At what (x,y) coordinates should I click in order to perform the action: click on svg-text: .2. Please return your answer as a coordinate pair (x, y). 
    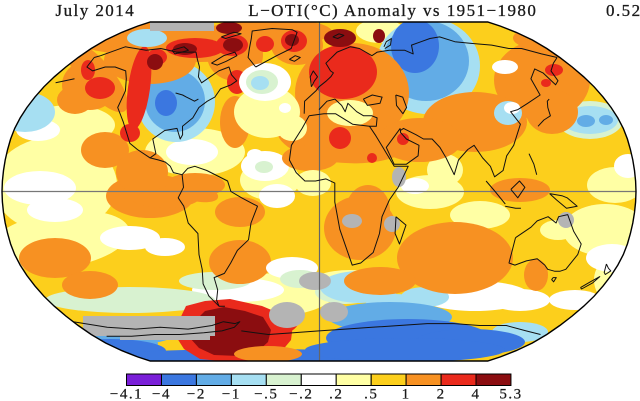
    Looking at the image, I should click on (336, 394).